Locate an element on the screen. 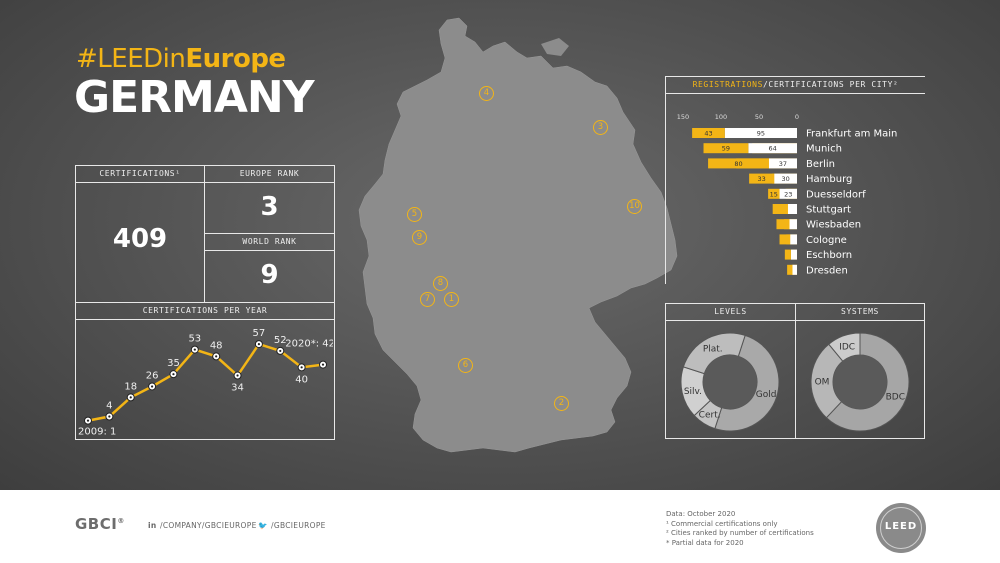 Image resolution: width=1000 pixels, height=563 pixels. certification-label: 37 is located at coordinates (783, 164).